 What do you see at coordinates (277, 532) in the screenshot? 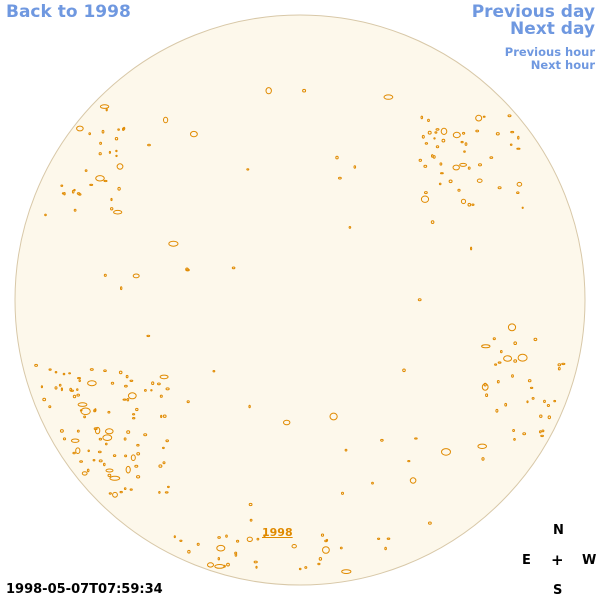
I see `year-link: 1998` at bounding box center [277, 532].